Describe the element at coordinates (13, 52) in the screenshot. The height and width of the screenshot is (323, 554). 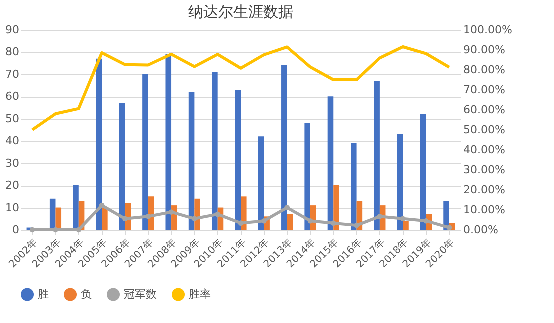
I see `y-tick-label: 80` at that location.